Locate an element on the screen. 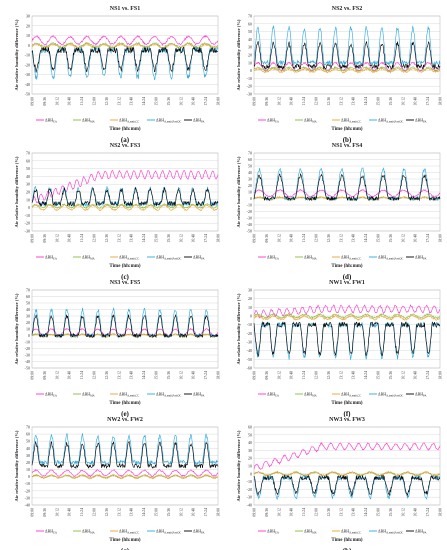 This screenshot has height=550, width=447. chart-title: NS1 vs. FS1 is located at coordinates (125, 9).